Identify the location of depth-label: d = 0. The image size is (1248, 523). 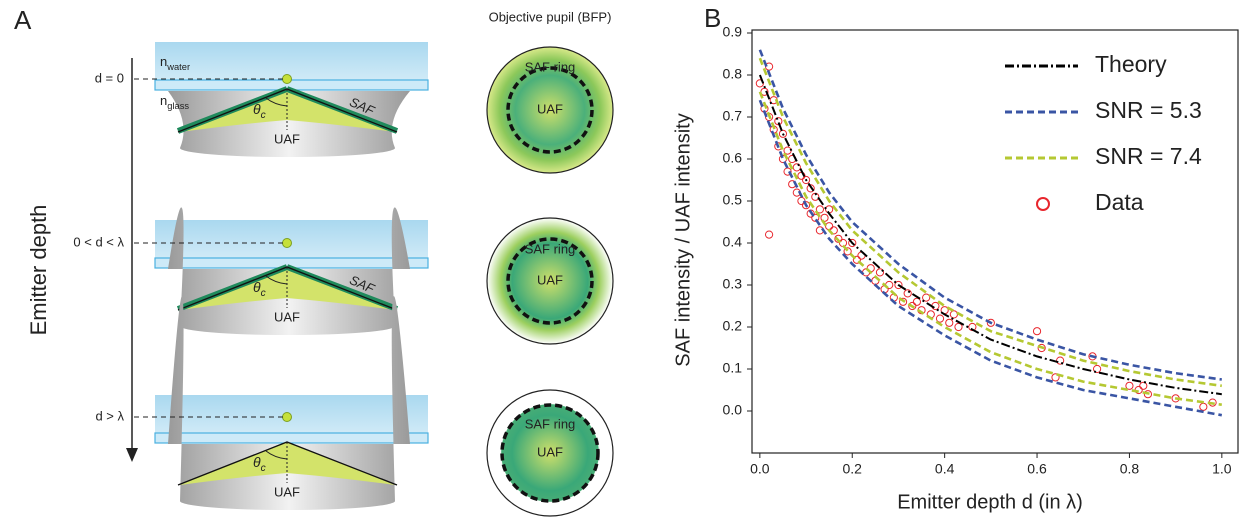
(109, 77).